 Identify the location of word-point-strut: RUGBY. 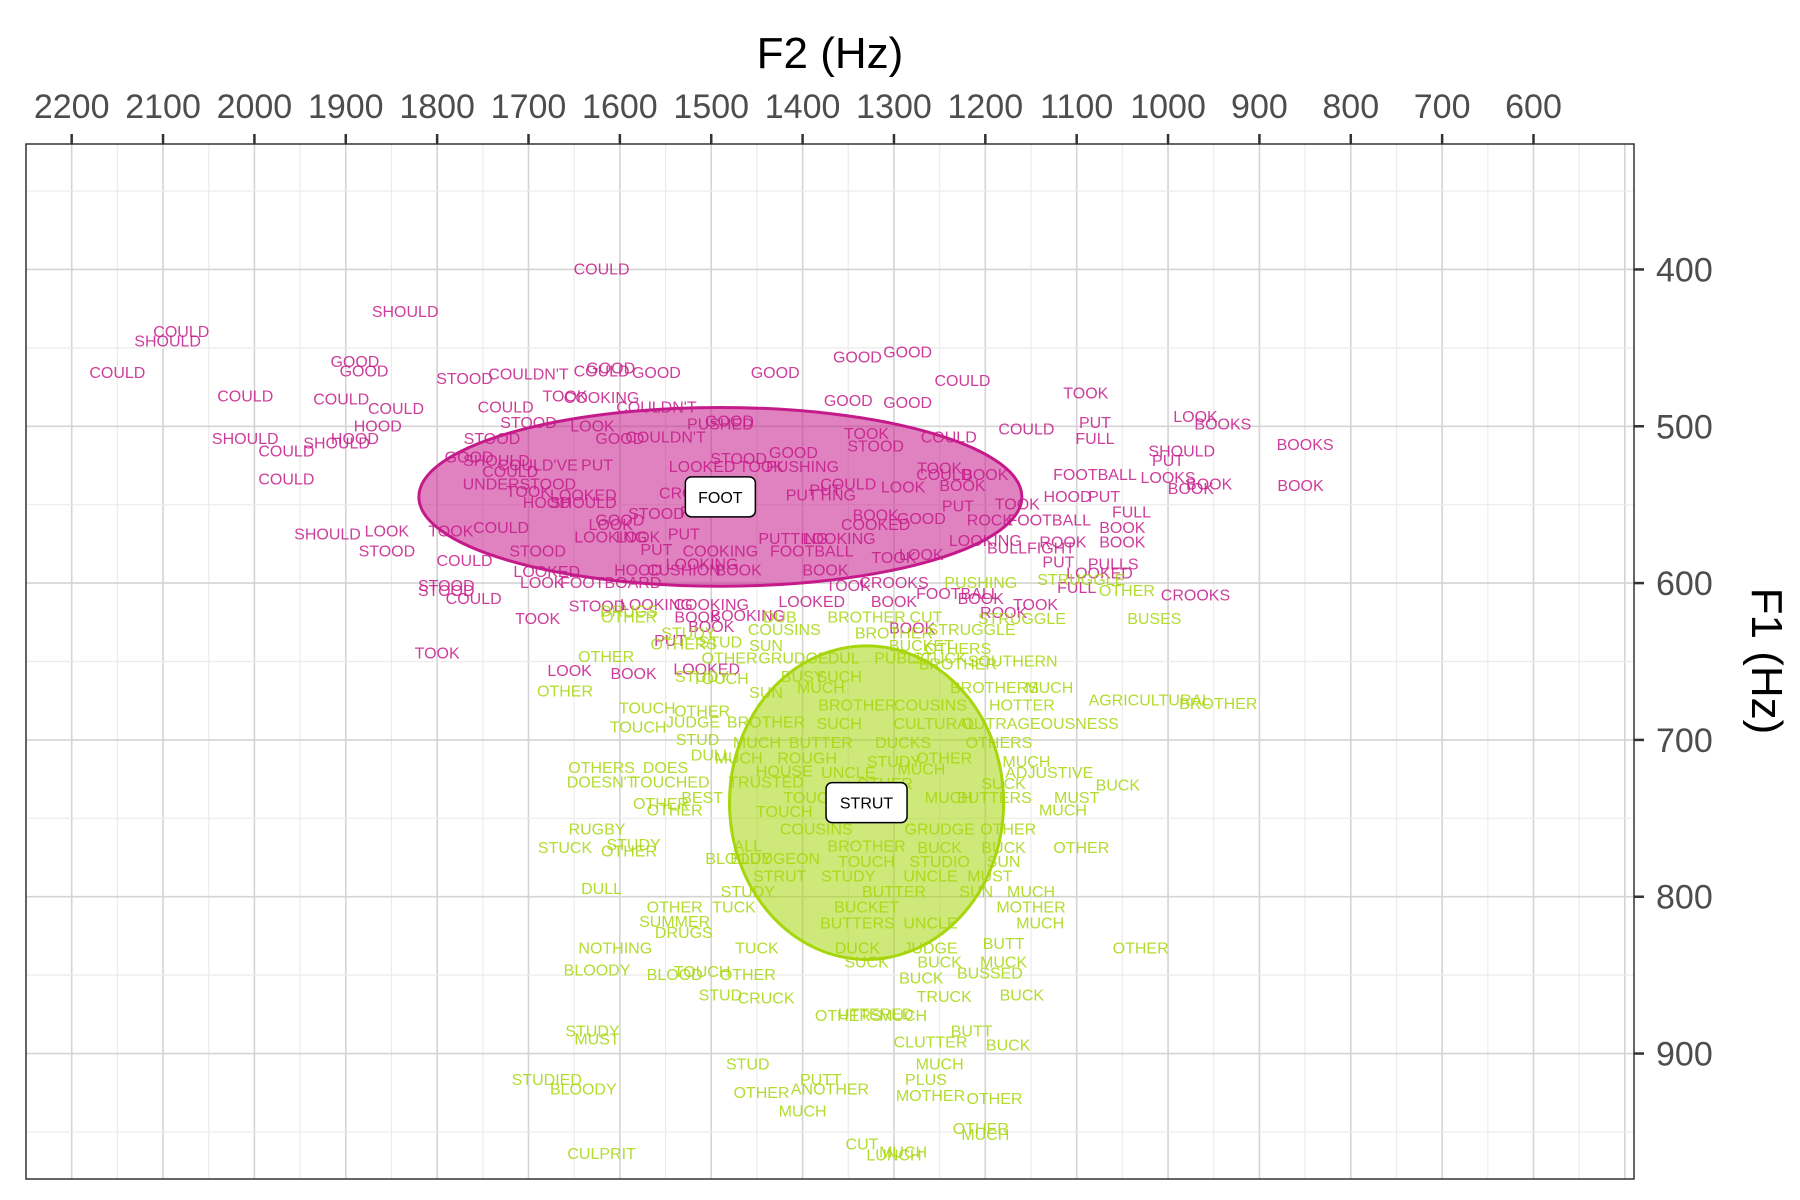
(597, 829).